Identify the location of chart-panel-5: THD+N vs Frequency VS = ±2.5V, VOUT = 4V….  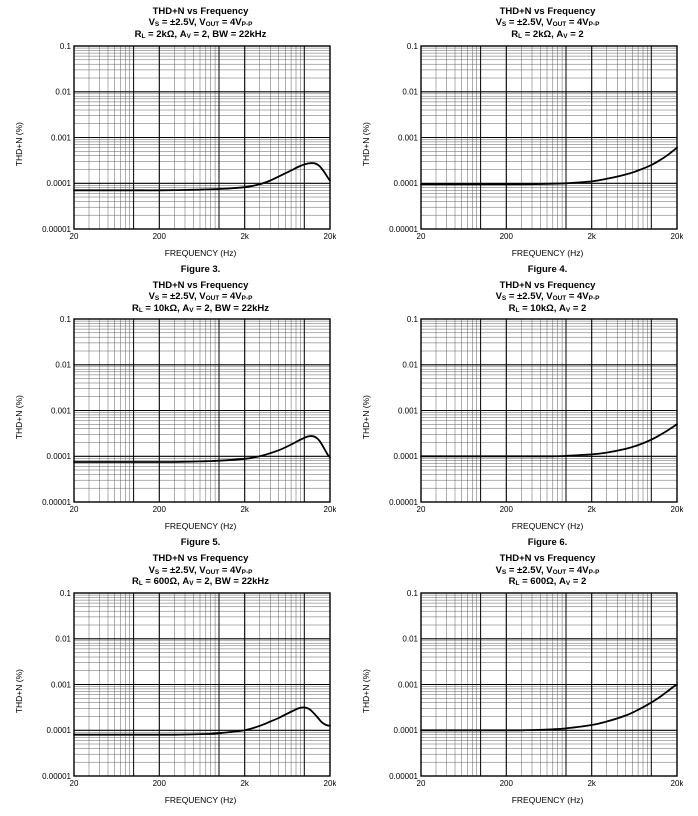
(176, 684).